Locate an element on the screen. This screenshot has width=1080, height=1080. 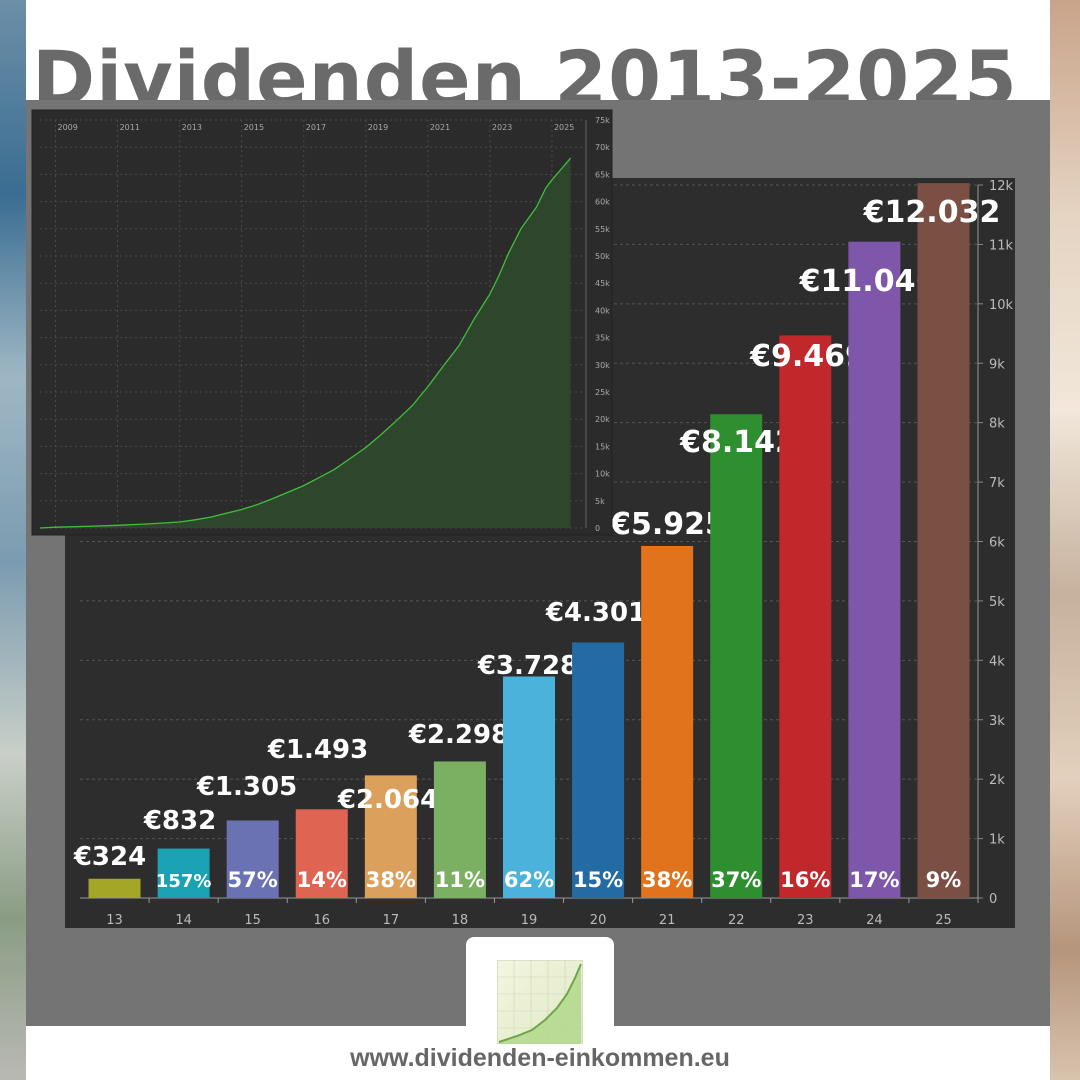
area-y-tick-label: 50k is located at coordinates (602, 256).